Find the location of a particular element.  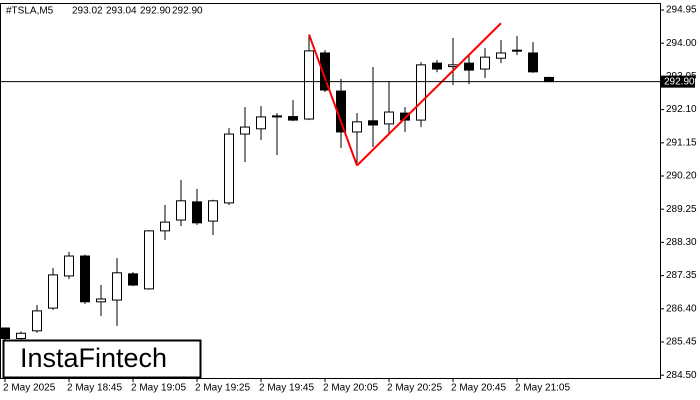

ohlc-low: 292.90 is located at coordinates (155, 11).